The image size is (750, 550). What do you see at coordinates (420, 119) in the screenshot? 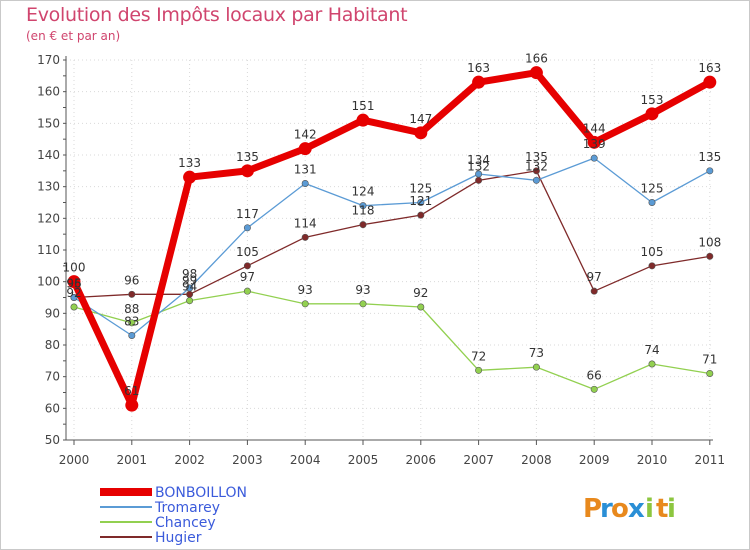
I see `data-label-bonboillon: 147` at bounding box center [420, 119].